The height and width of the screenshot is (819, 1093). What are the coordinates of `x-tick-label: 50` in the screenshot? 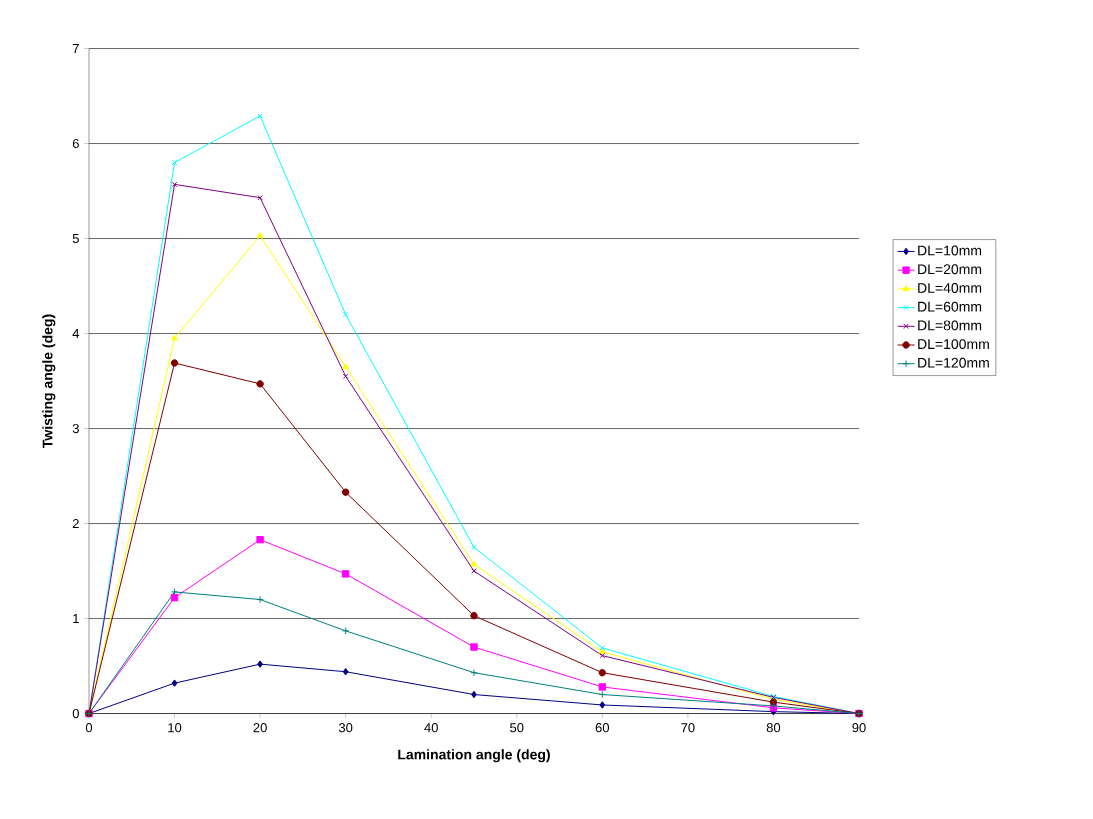 It's located at (517, 728).